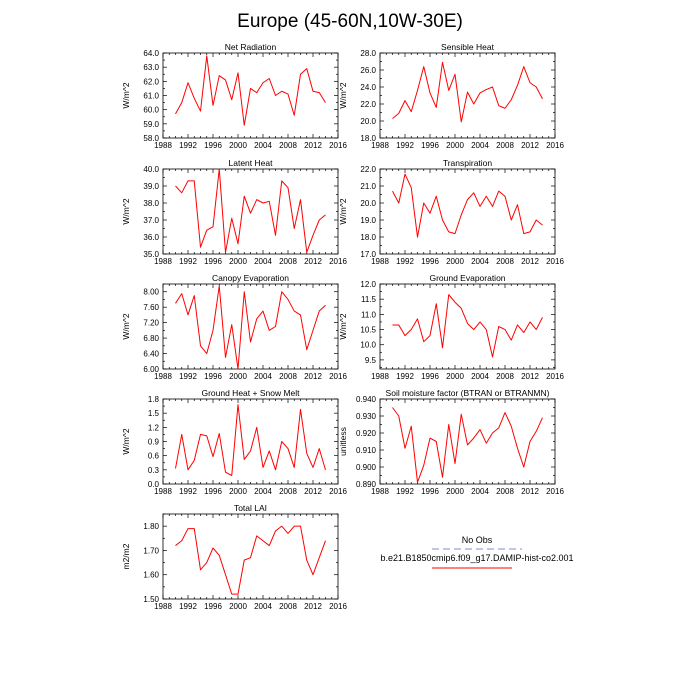 The height and width of the screenshot is (700, 700). Describe the element at coordinates (151, 186) in the screenshot. I see `y-tick-label: 39.0` at that location.